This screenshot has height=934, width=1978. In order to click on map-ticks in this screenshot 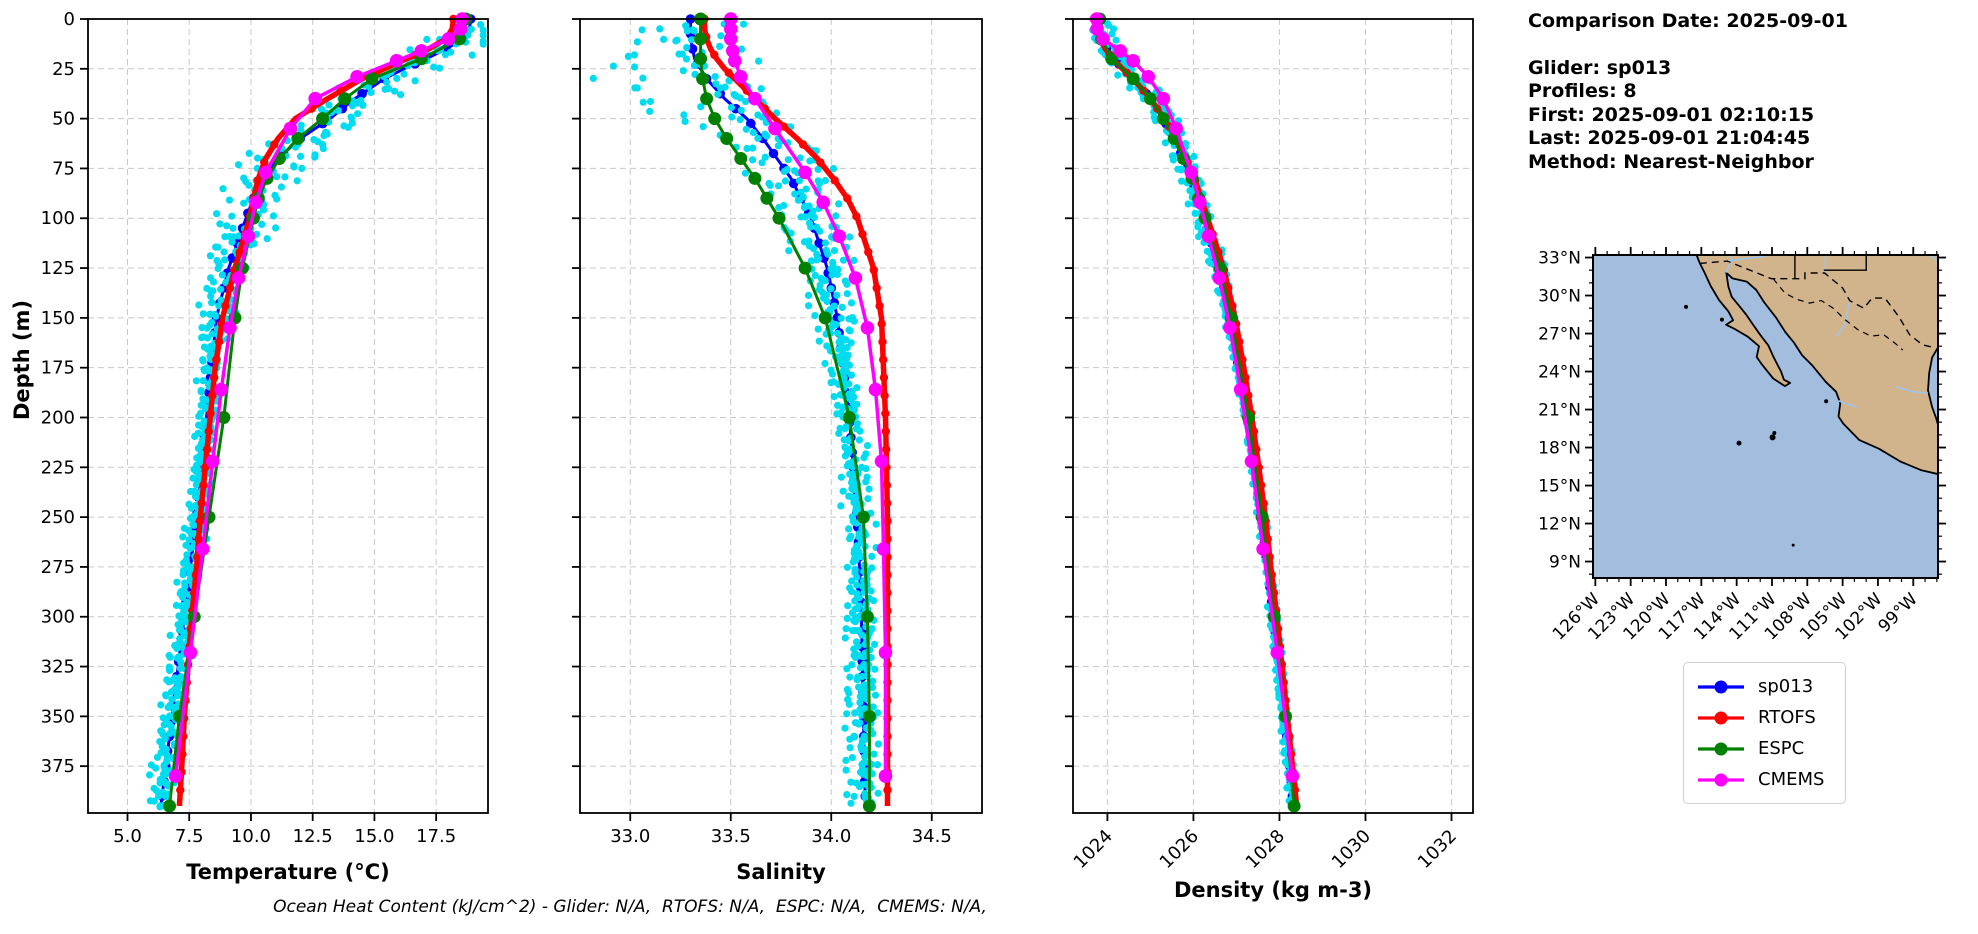, I will do `click(1765, 416)`.